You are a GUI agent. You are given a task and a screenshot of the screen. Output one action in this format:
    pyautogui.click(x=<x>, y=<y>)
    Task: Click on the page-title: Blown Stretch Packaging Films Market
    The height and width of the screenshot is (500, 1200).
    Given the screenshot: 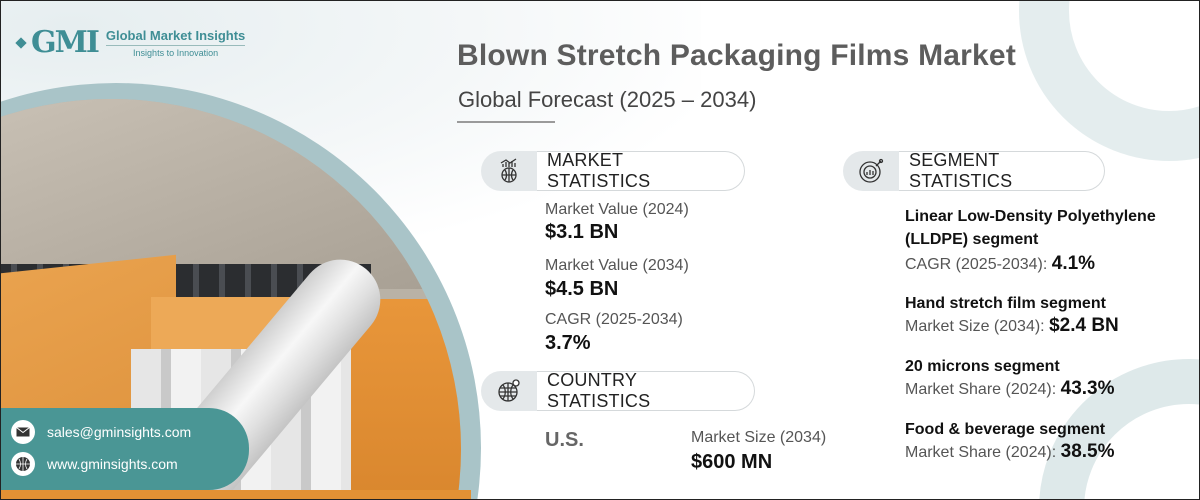 What is the action you would take?
    pyautogui.click(x=737, y=55)
    